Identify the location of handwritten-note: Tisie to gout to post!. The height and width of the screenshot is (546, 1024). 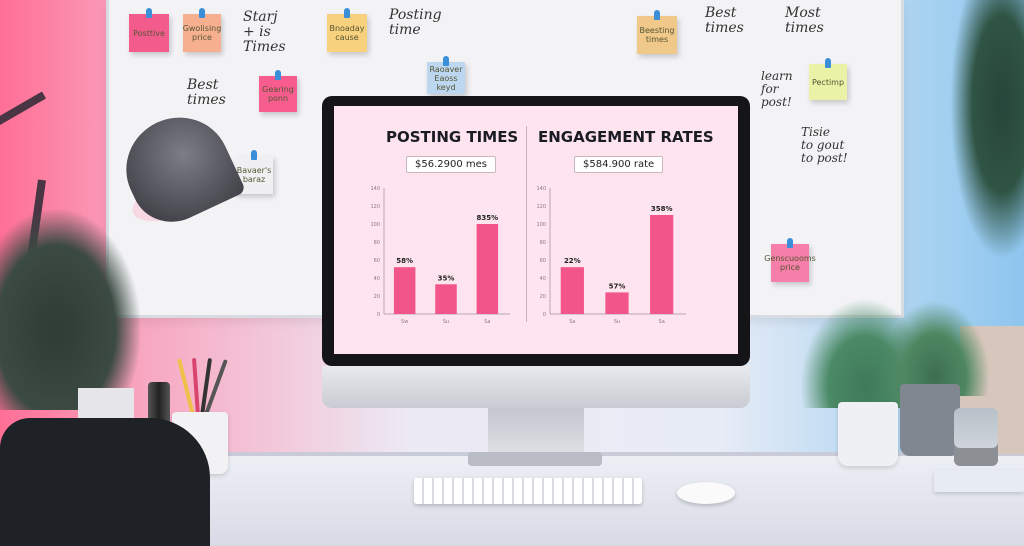
(824, 145).